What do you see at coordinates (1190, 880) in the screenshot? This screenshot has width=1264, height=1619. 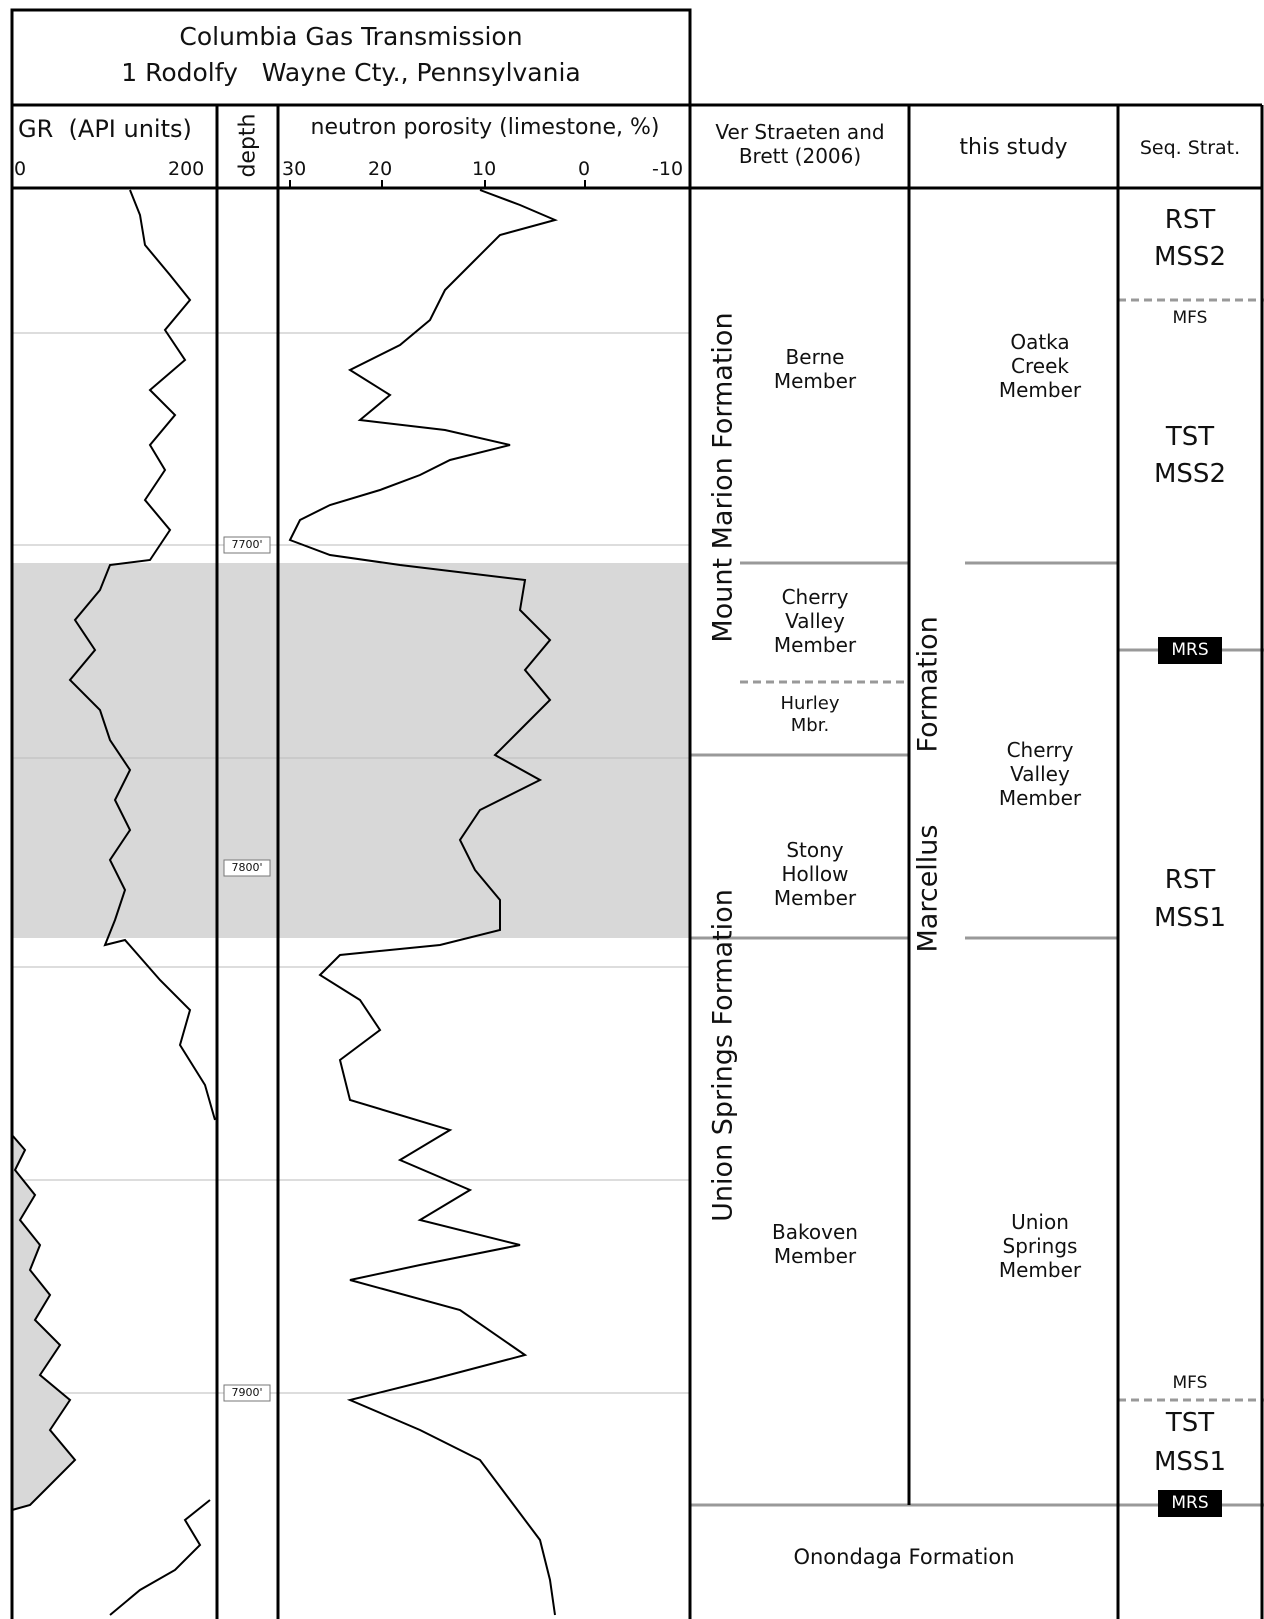 I see `rst-mss1-a: RST` at bounding box center [1190, 880].